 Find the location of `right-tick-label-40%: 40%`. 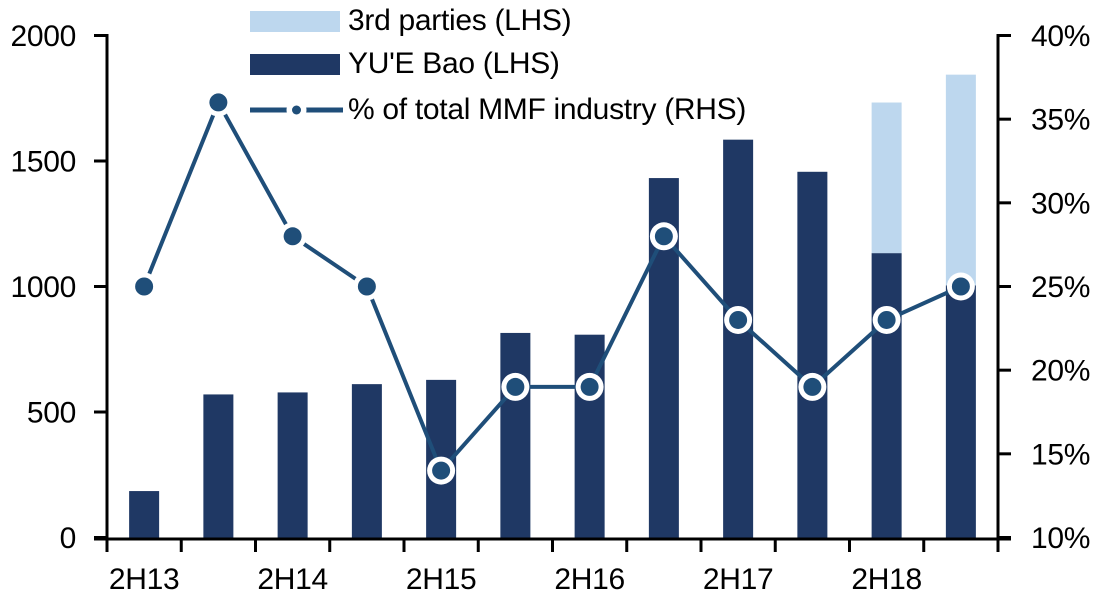

right-tick-label-40%: 40% is located at coordinates (1060, 36).